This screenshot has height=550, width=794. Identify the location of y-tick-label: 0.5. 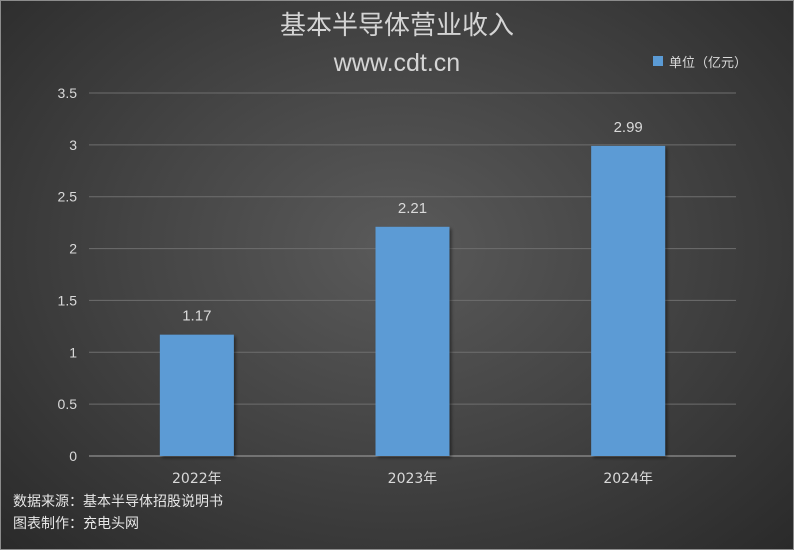
(68, 404).